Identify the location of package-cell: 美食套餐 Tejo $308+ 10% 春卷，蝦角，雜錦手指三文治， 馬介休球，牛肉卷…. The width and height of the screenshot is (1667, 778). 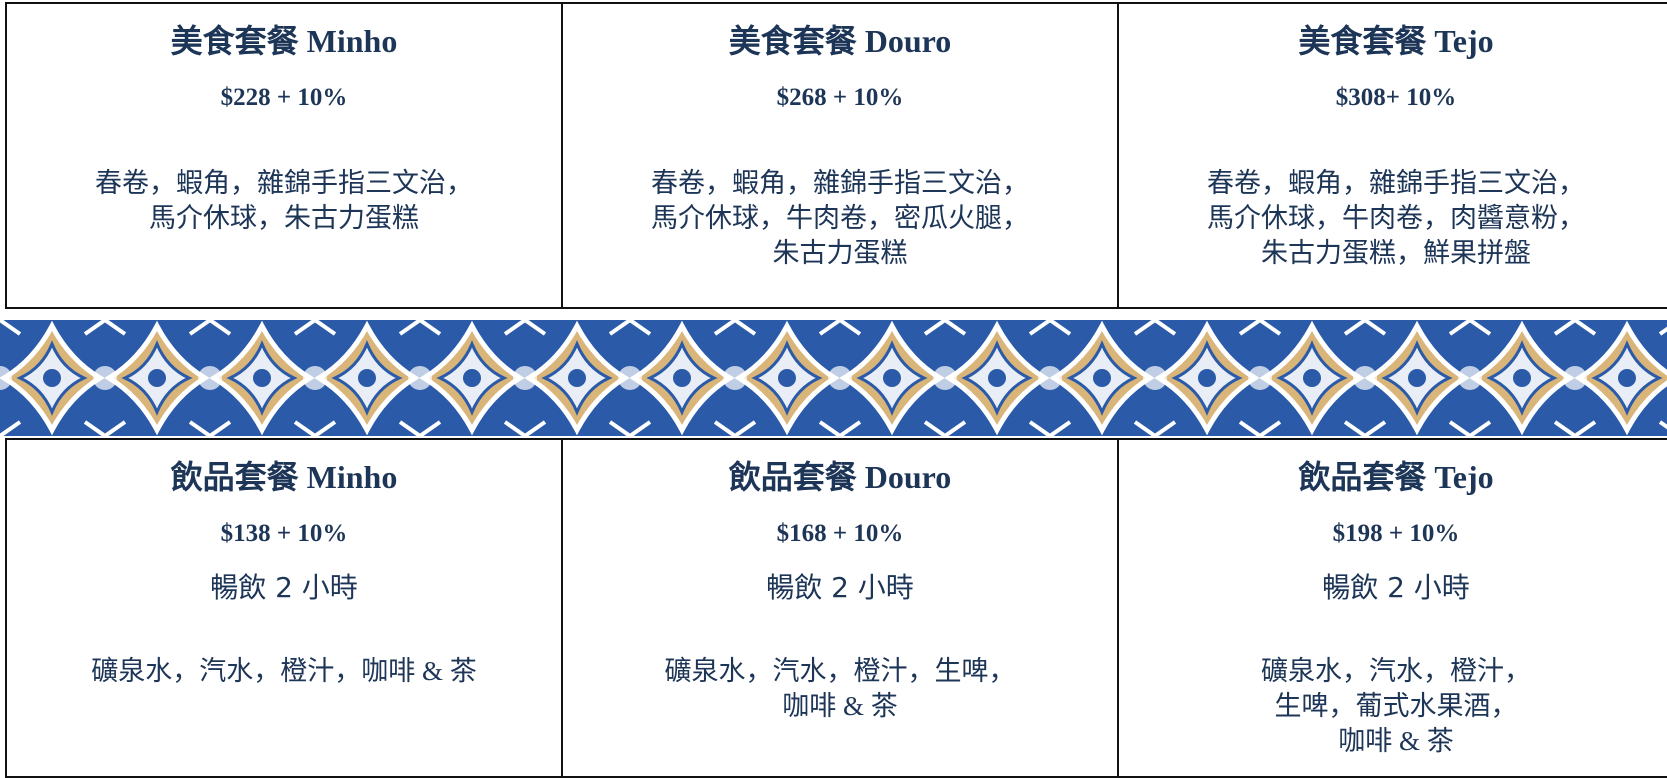
(1393, 155).